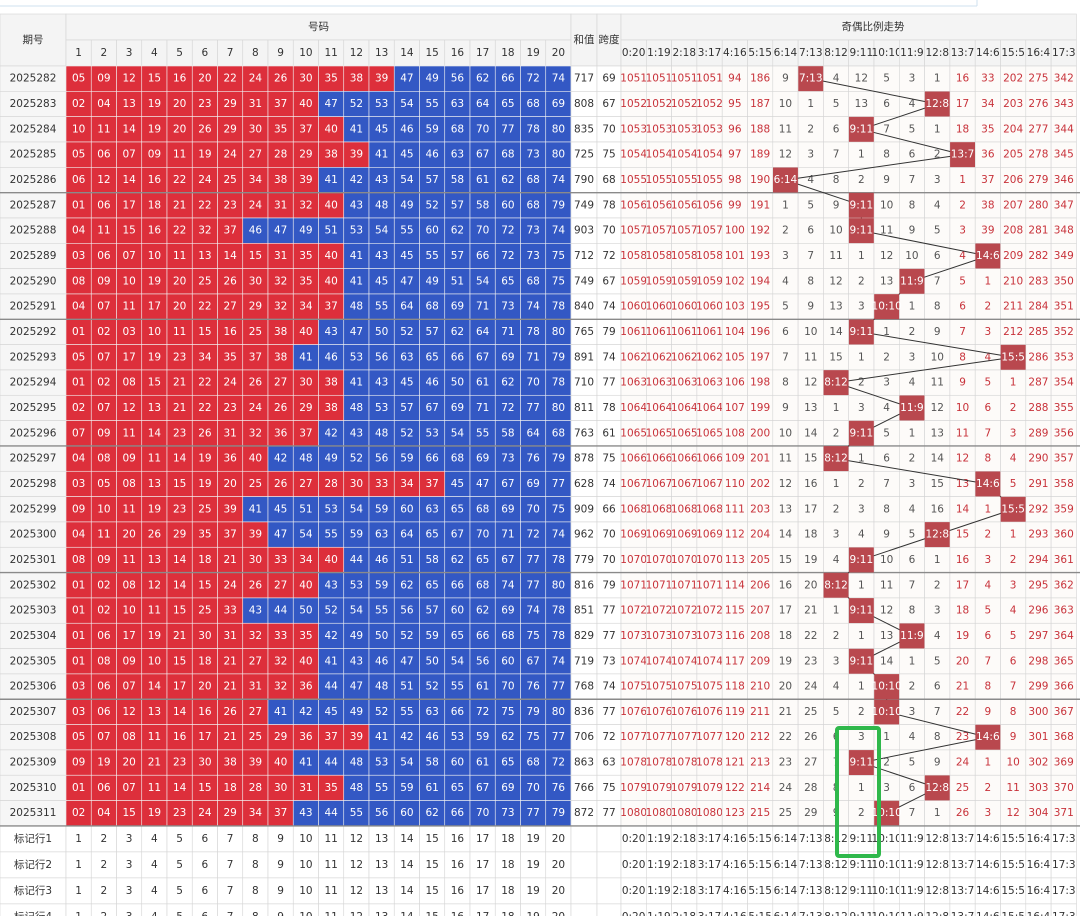 The height and width of the screenshot is (916, 1080). I want to click on drawn-number: 77, so click(558, 737).